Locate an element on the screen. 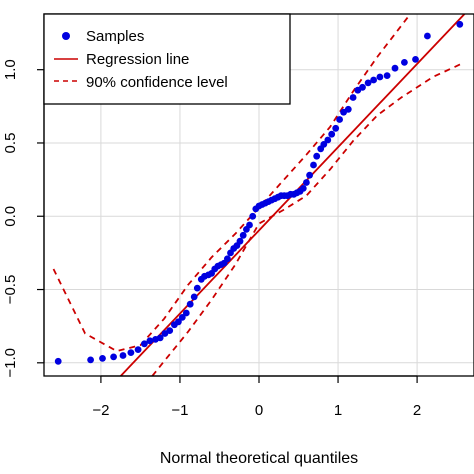 The height and width of the screenshot is (474, 474). x-tick-label-0: −2 is located at coordinates (100, 410).